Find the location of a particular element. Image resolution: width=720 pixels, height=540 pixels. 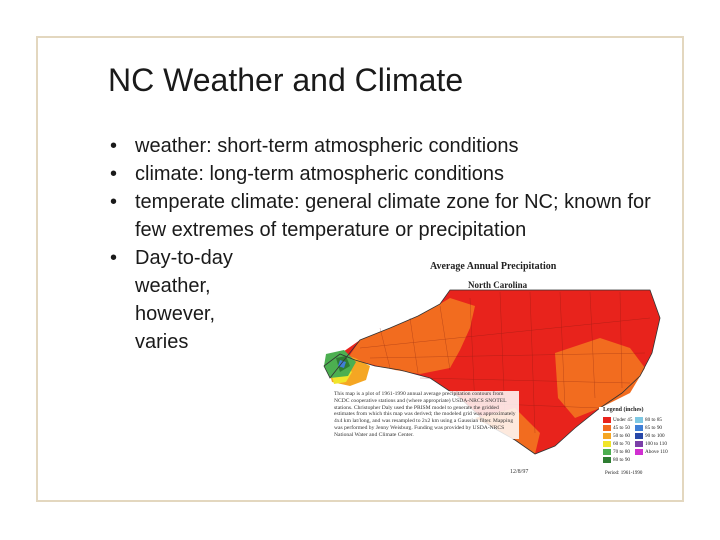

legend-label: 45 to 50 is located at coordinates (622, 428).